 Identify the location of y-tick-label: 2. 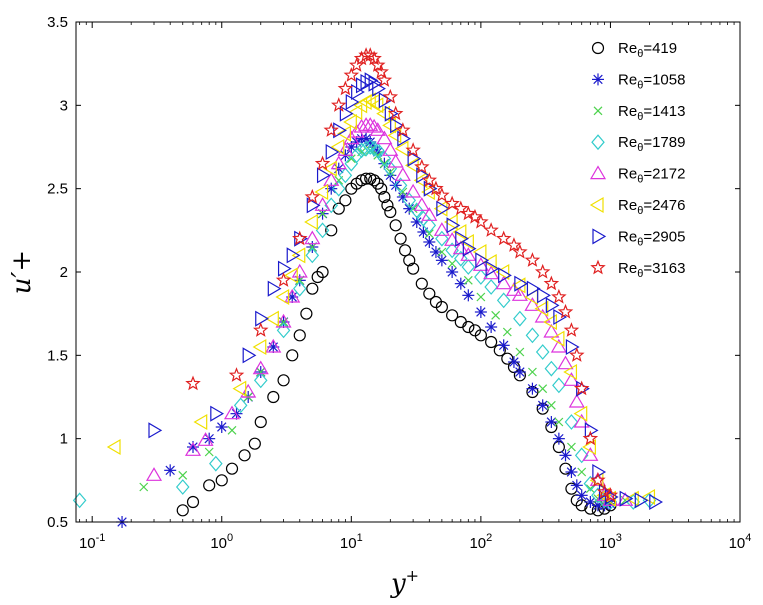
(64, 272).